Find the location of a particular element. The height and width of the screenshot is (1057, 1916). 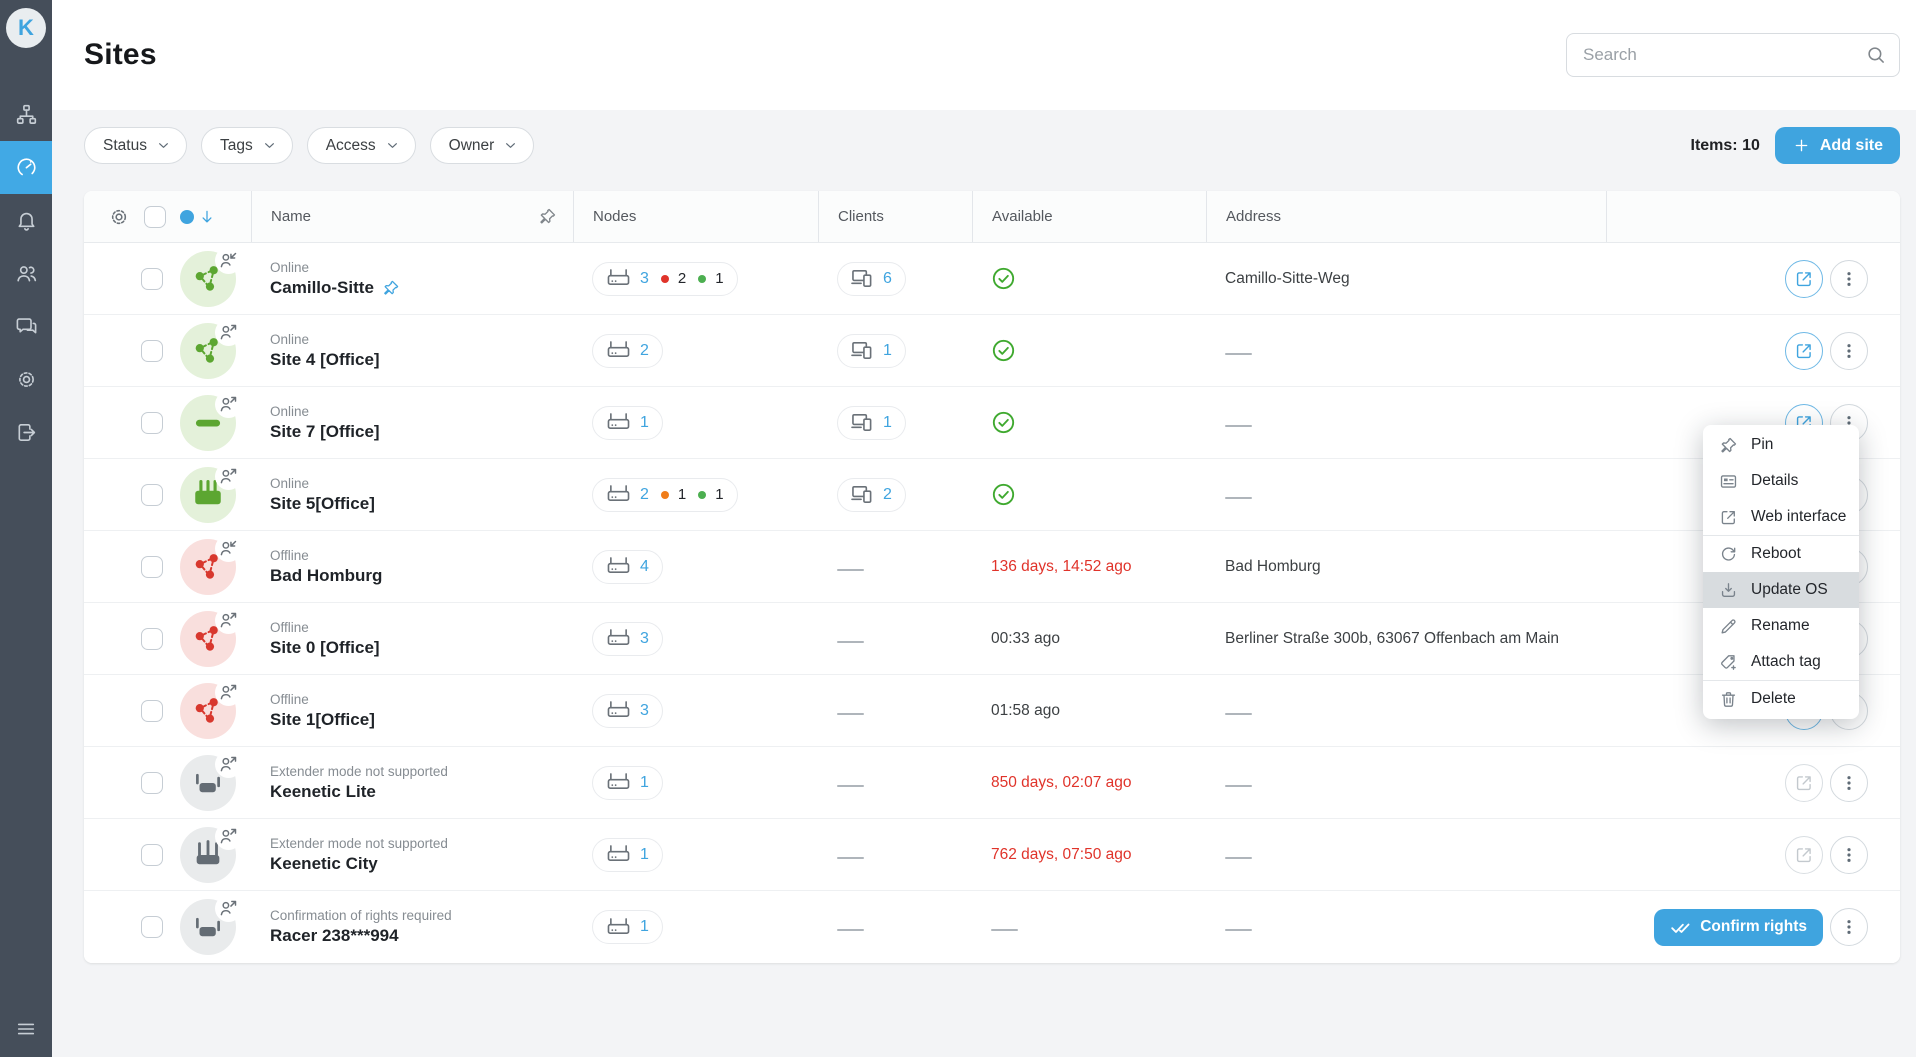

filter-access: Access is located at coordinates (361, 145).